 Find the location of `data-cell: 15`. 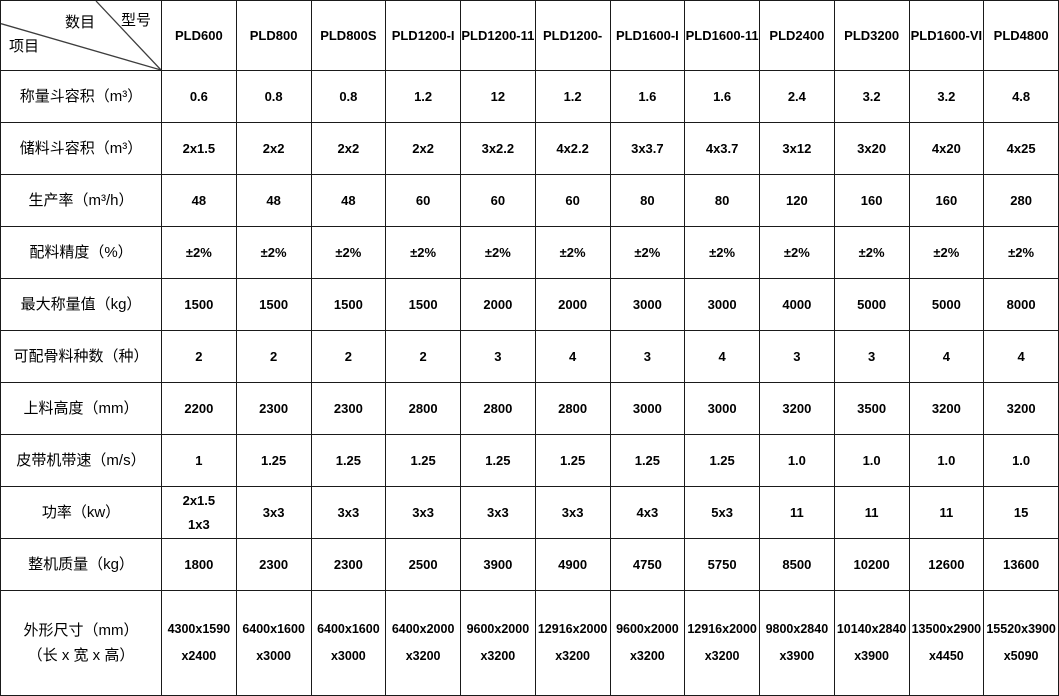

data-cell: 15 is located at coordinates (1021, 512).